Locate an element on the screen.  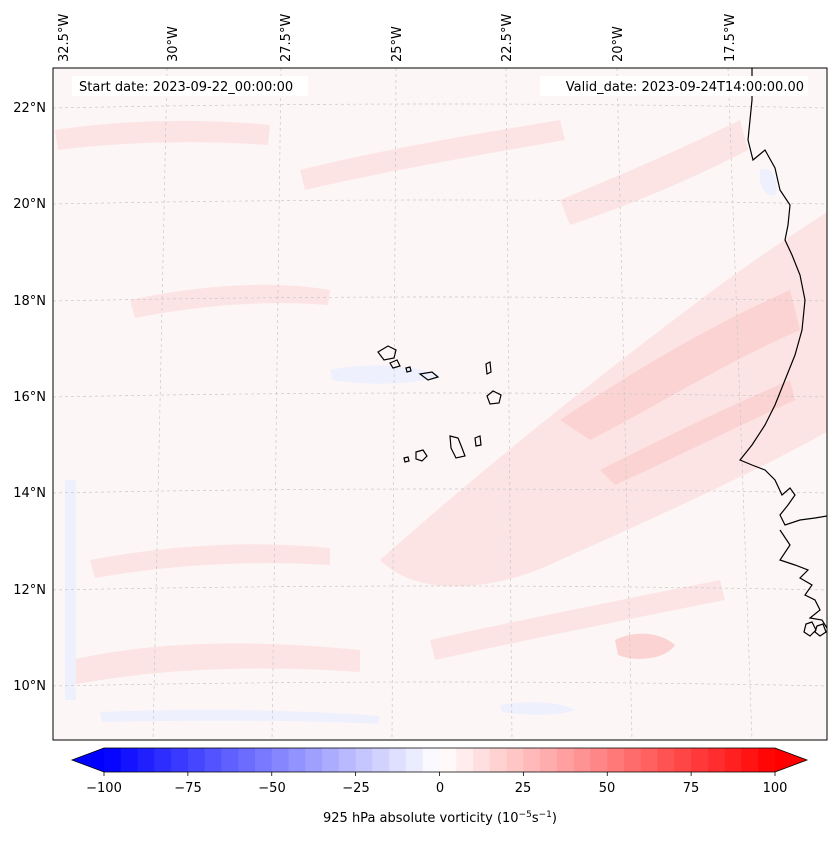
lat-label: 16°N is located at coordinates (29, 397).